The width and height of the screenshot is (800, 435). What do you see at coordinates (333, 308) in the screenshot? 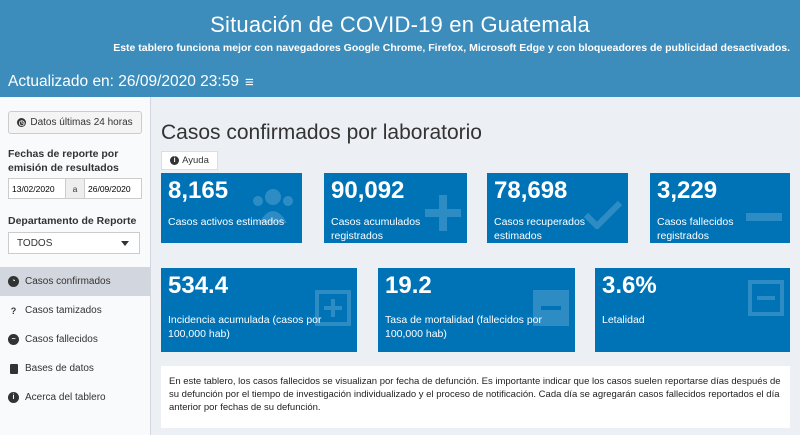
I see `plus-square-icon` at bounding box center [333, 308].